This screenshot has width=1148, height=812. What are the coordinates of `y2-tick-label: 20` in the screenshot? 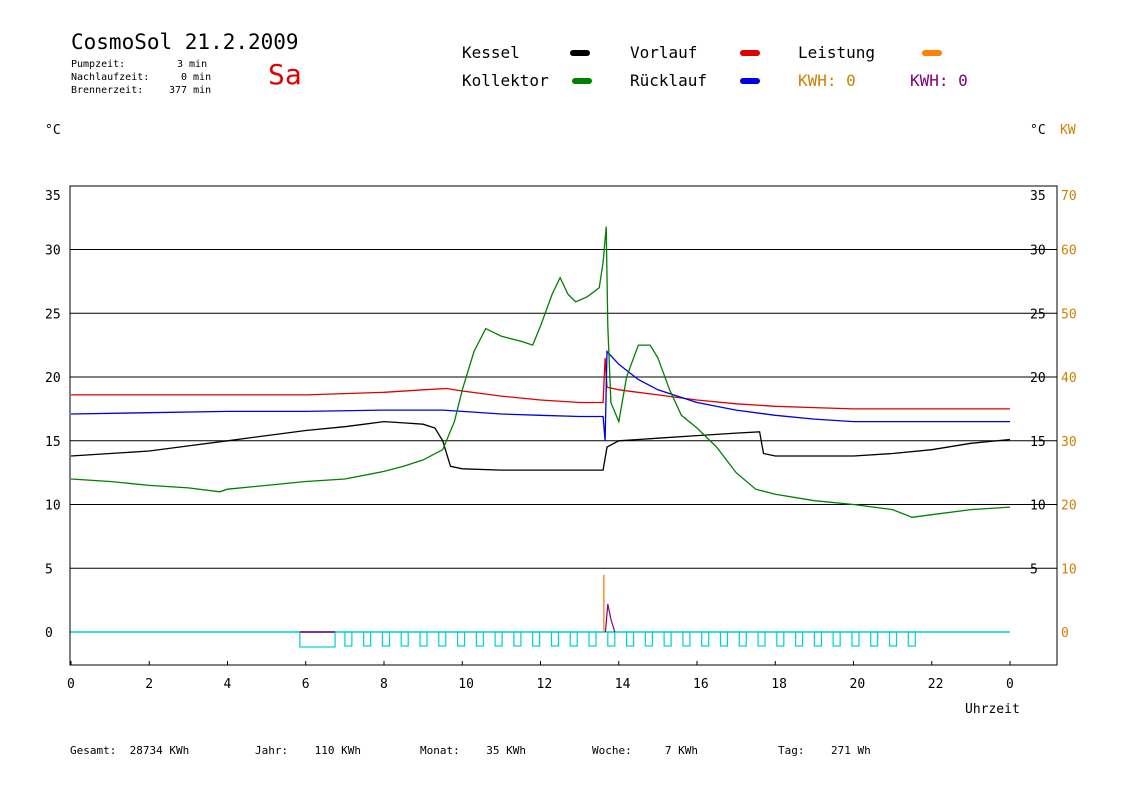 It's located at (1069, 506).